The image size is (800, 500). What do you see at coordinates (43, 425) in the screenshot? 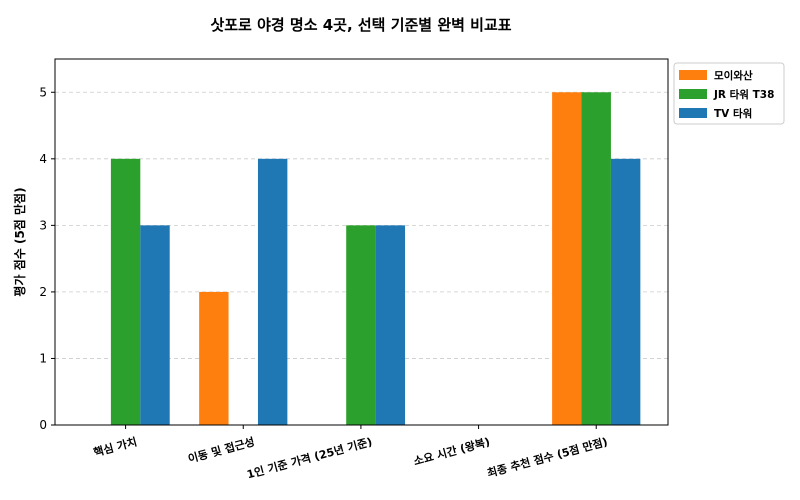
I see `y-tick-label: 0` at bounding box center [43, 425].